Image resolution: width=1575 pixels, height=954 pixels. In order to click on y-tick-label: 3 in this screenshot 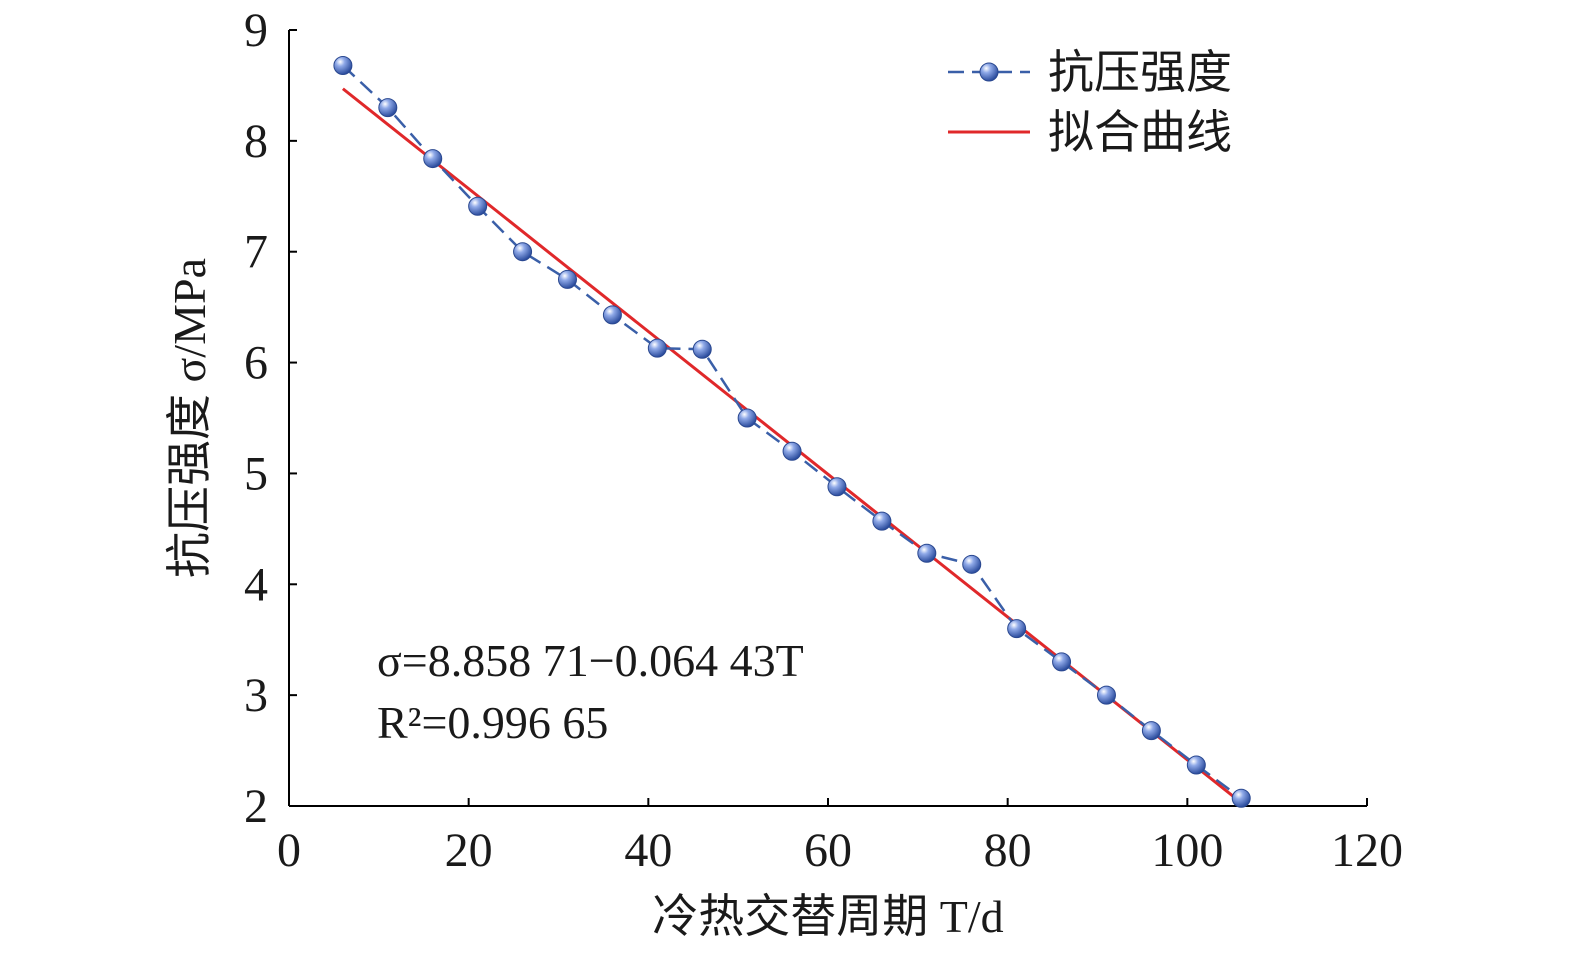, I will do `click(256, 695)`.